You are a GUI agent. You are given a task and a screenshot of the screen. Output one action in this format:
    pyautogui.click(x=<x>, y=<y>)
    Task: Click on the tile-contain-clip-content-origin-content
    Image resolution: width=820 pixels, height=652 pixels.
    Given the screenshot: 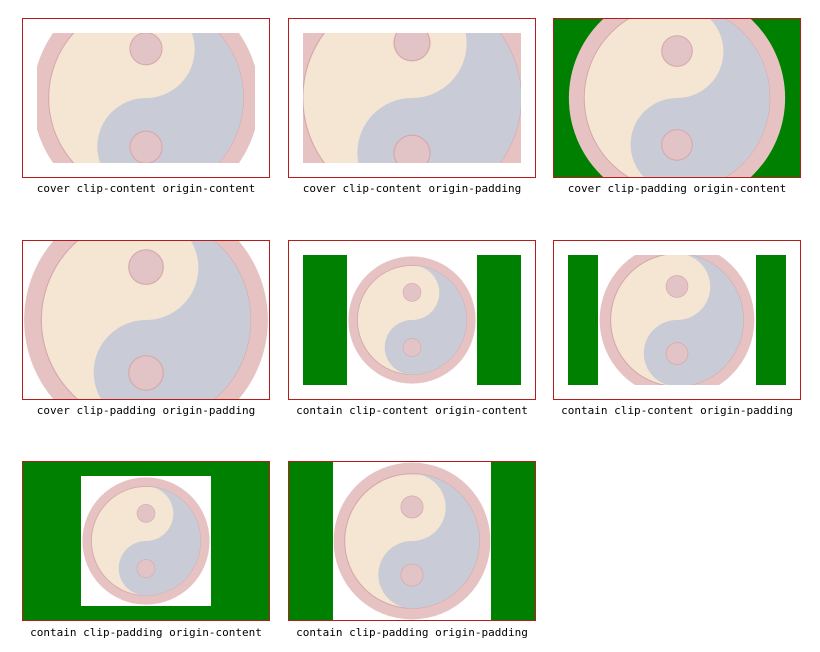 What is the action you would take?
    pyautogui.click(x=412, y=320)
    